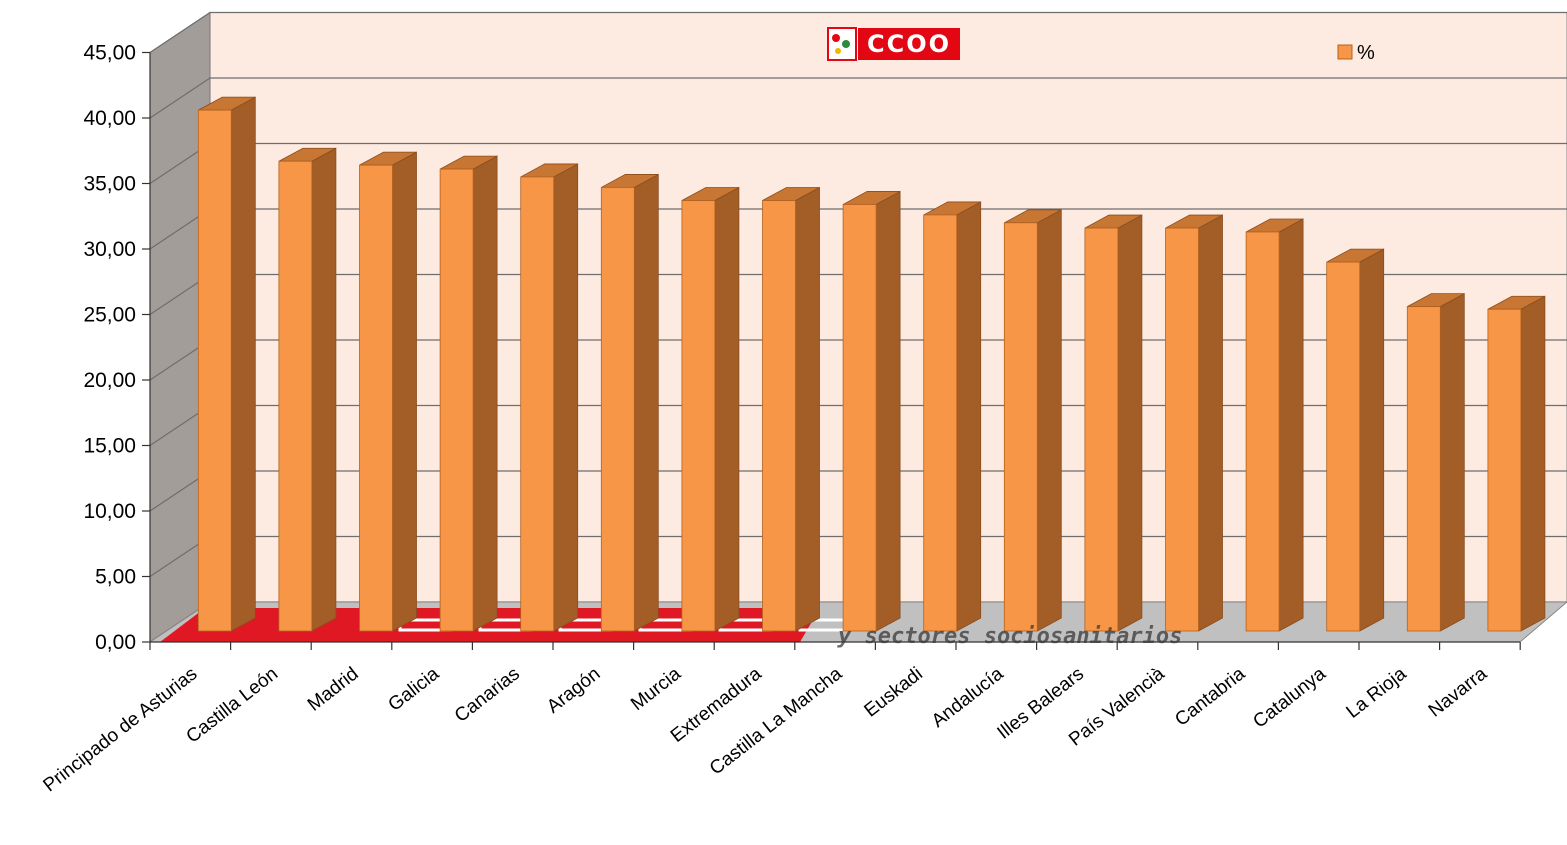 This screenshot has width=1567, height=845. Describe the element at coordinates (109, 315) in the screenshot. I see `y-tick-label: 25,00` at that location.